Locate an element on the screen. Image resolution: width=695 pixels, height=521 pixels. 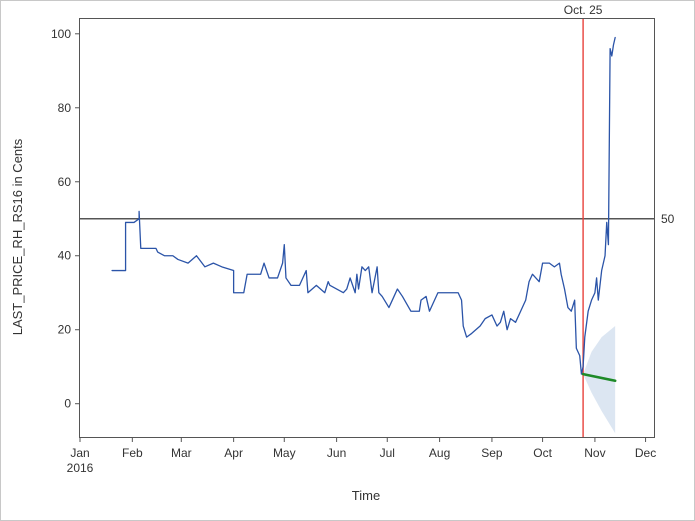
x-tick-label: Jun is located at coordinates (336, 453).